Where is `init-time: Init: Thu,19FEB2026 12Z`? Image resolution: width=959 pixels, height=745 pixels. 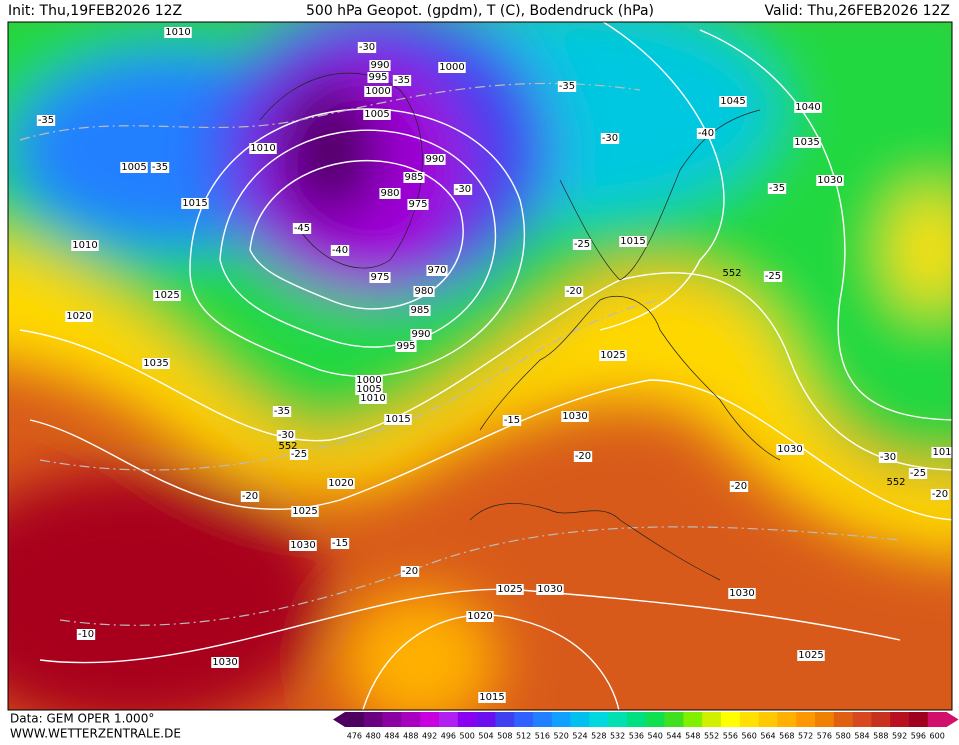
init-time: Init: Thu,19FEB2026 12Z is located at coordinates (95, 11).